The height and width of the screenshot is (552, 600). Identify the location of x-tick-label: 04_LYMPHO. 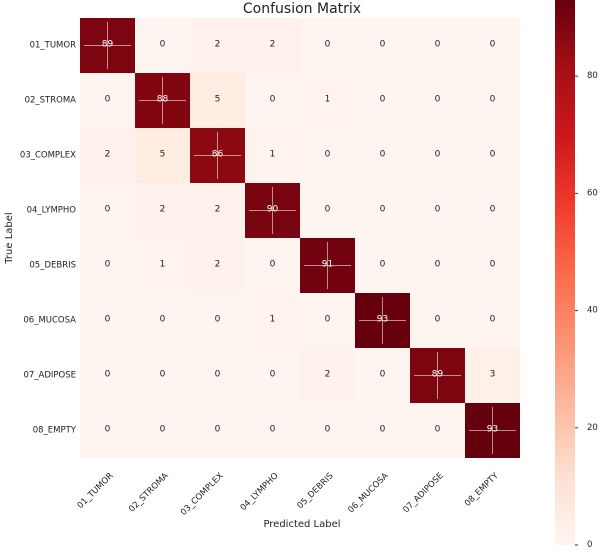
(260, 492).